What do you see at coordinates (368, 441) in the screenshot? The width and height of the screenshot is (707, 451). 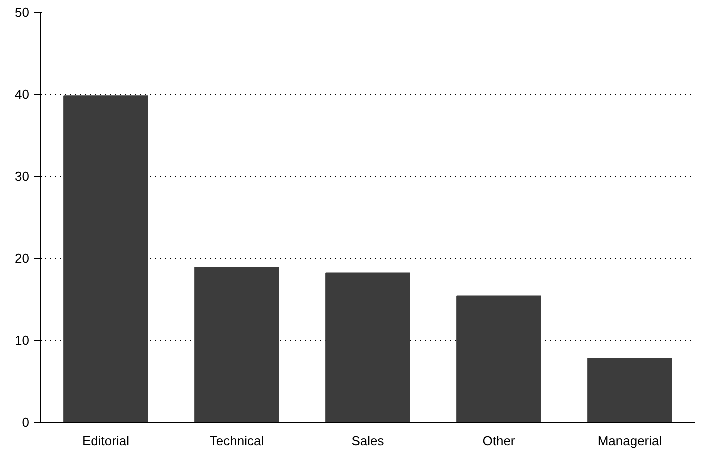 I see `x-tick-label: Sales` at bounding box center [368, 441].